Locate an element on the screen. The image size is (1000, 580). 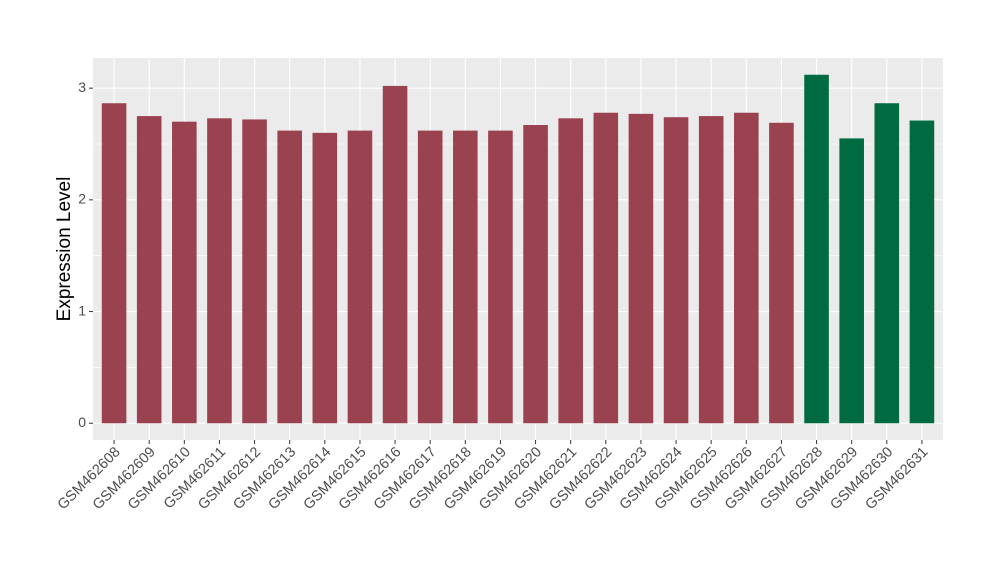
y-axis-label: Expression Level is located at coordinates (64, 249).